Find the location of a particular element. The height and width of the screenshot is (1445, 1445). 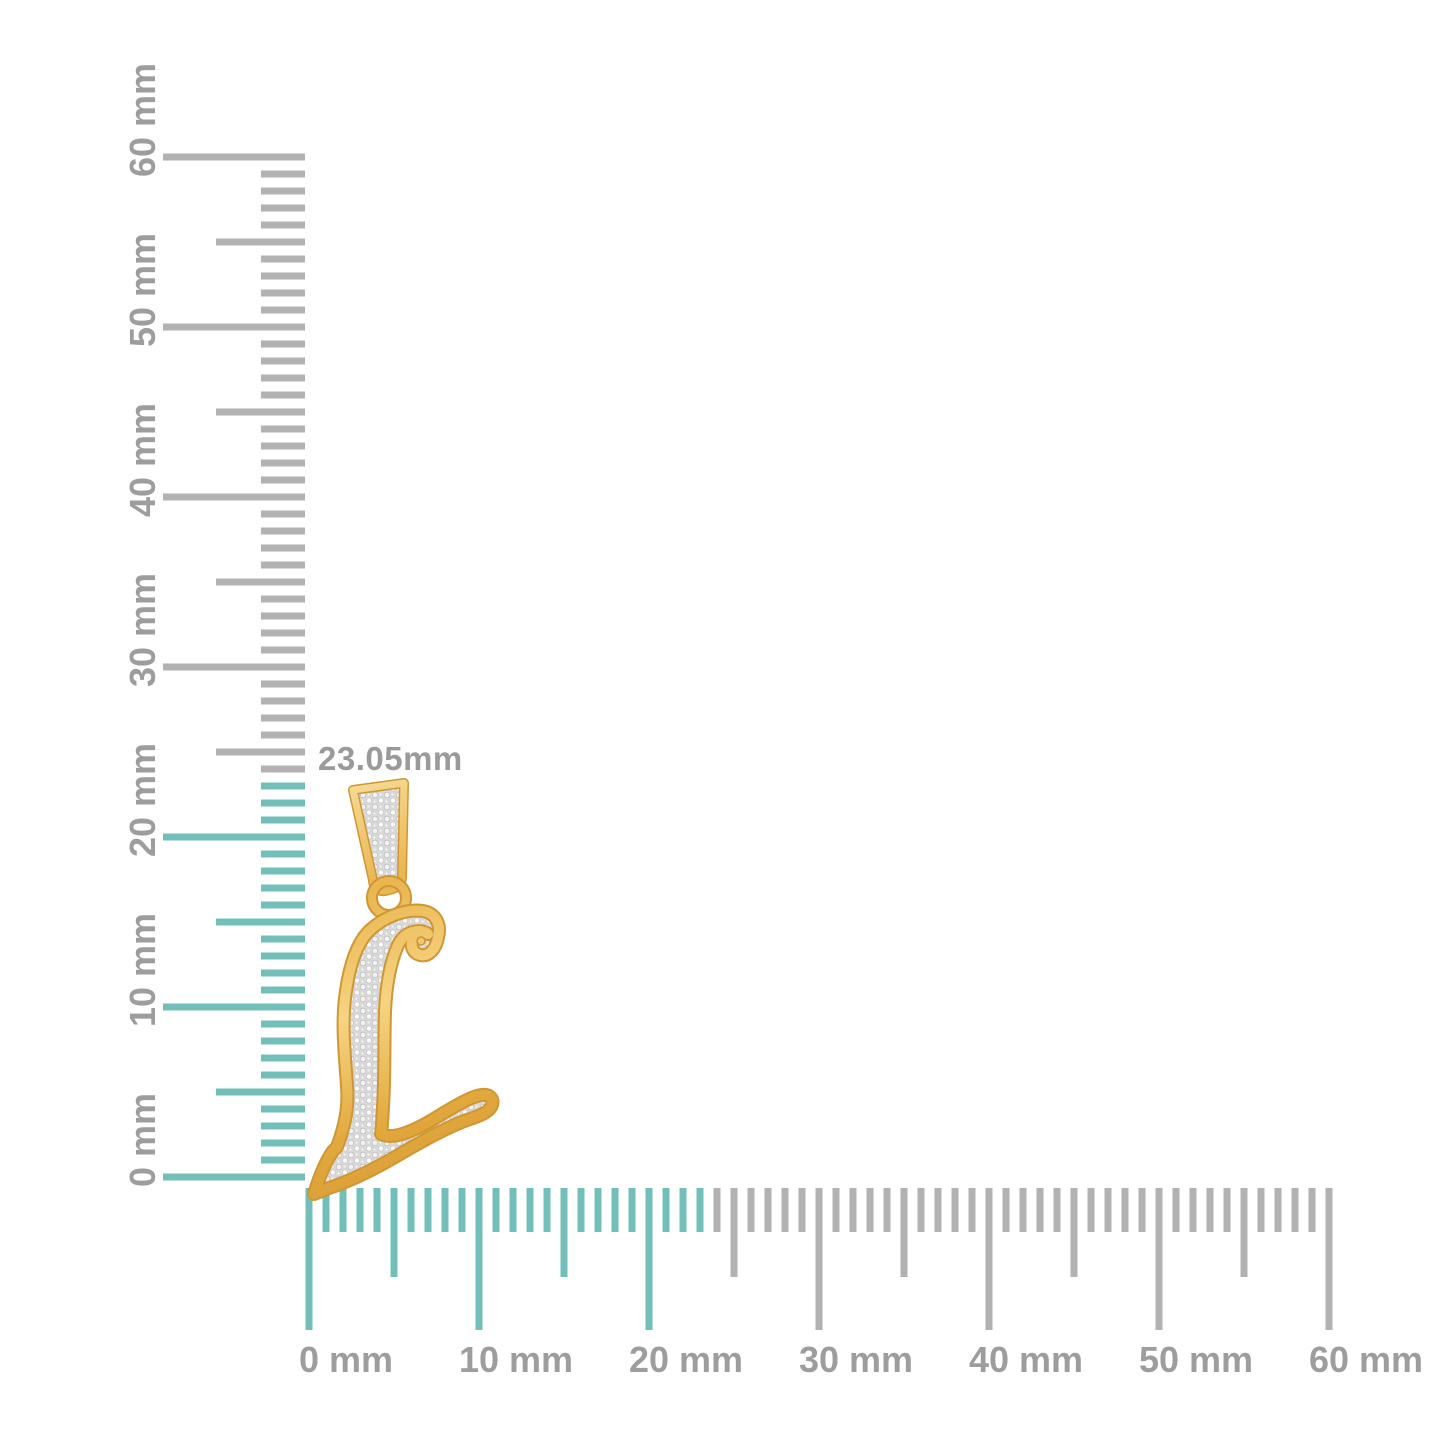

v-tick-30mm is located at coordinates (234, 667).